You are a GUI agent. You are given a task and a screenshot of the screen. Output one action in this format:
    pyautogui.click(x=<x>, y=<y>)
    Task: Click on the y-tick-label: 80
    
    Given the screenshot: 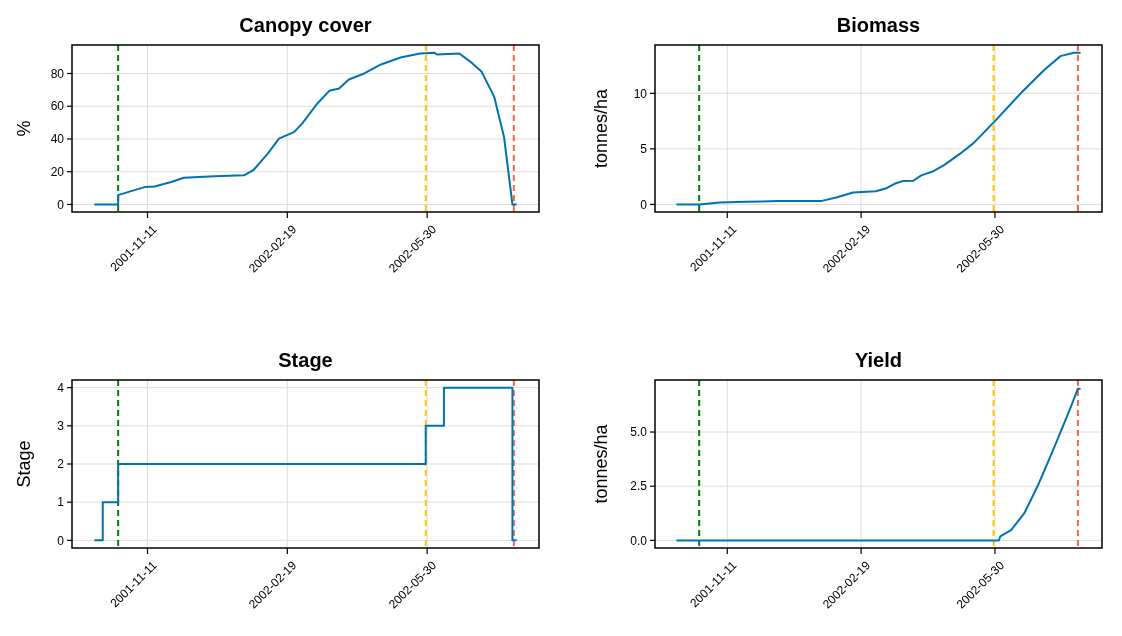 What is the action you would take?
    pyautogui.click(x=57, y=73)
    